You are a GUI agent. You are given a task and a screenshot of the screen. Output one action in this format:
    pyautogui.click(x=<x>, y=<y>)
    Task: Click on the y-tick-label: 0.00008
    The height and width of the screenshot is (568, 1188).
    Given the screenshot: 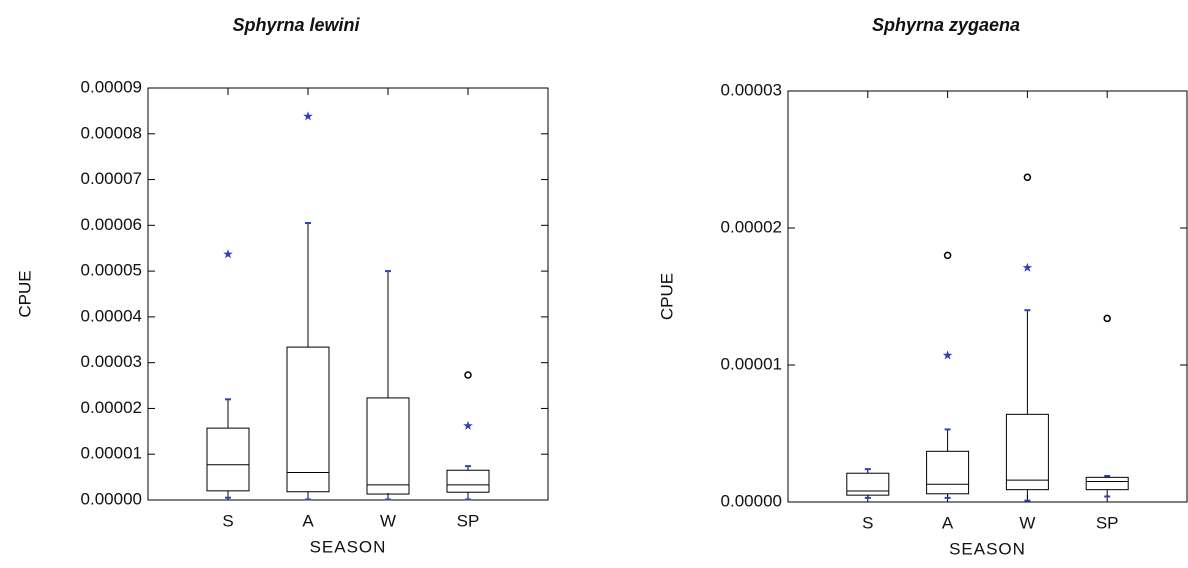 What is the action you would take?
    pyautogui.click(x=111, y=132)
    